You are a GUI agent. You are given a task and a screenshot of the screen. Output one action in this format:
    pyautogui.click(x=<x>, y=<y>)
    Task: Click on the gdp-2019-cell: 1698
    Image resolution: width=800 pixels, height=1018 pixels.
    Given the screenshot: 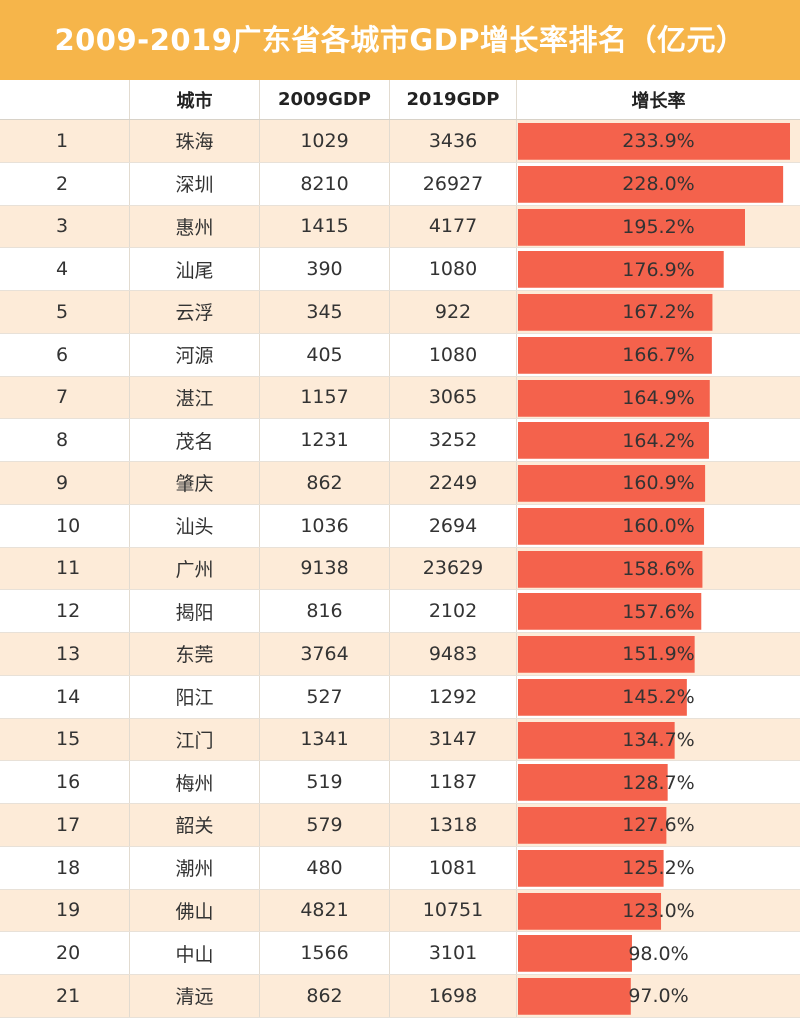 What is the action you would take?
    pyautogui.click(x=453, y=996)
    